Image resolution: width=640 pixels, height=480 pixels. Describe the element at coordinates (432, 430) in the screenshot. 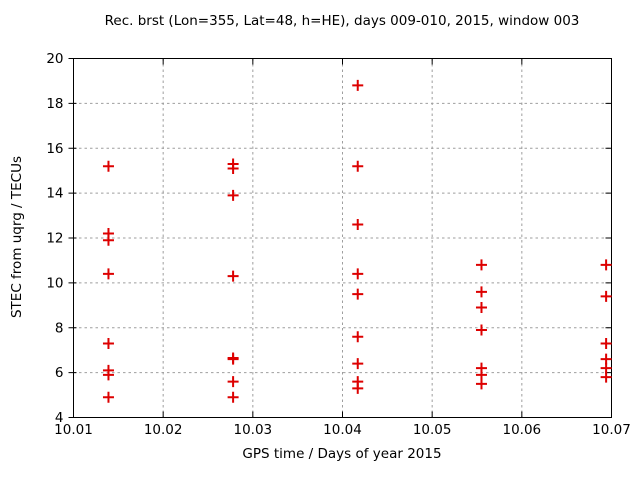

I see `x-tick-label: 10.05` at that location.